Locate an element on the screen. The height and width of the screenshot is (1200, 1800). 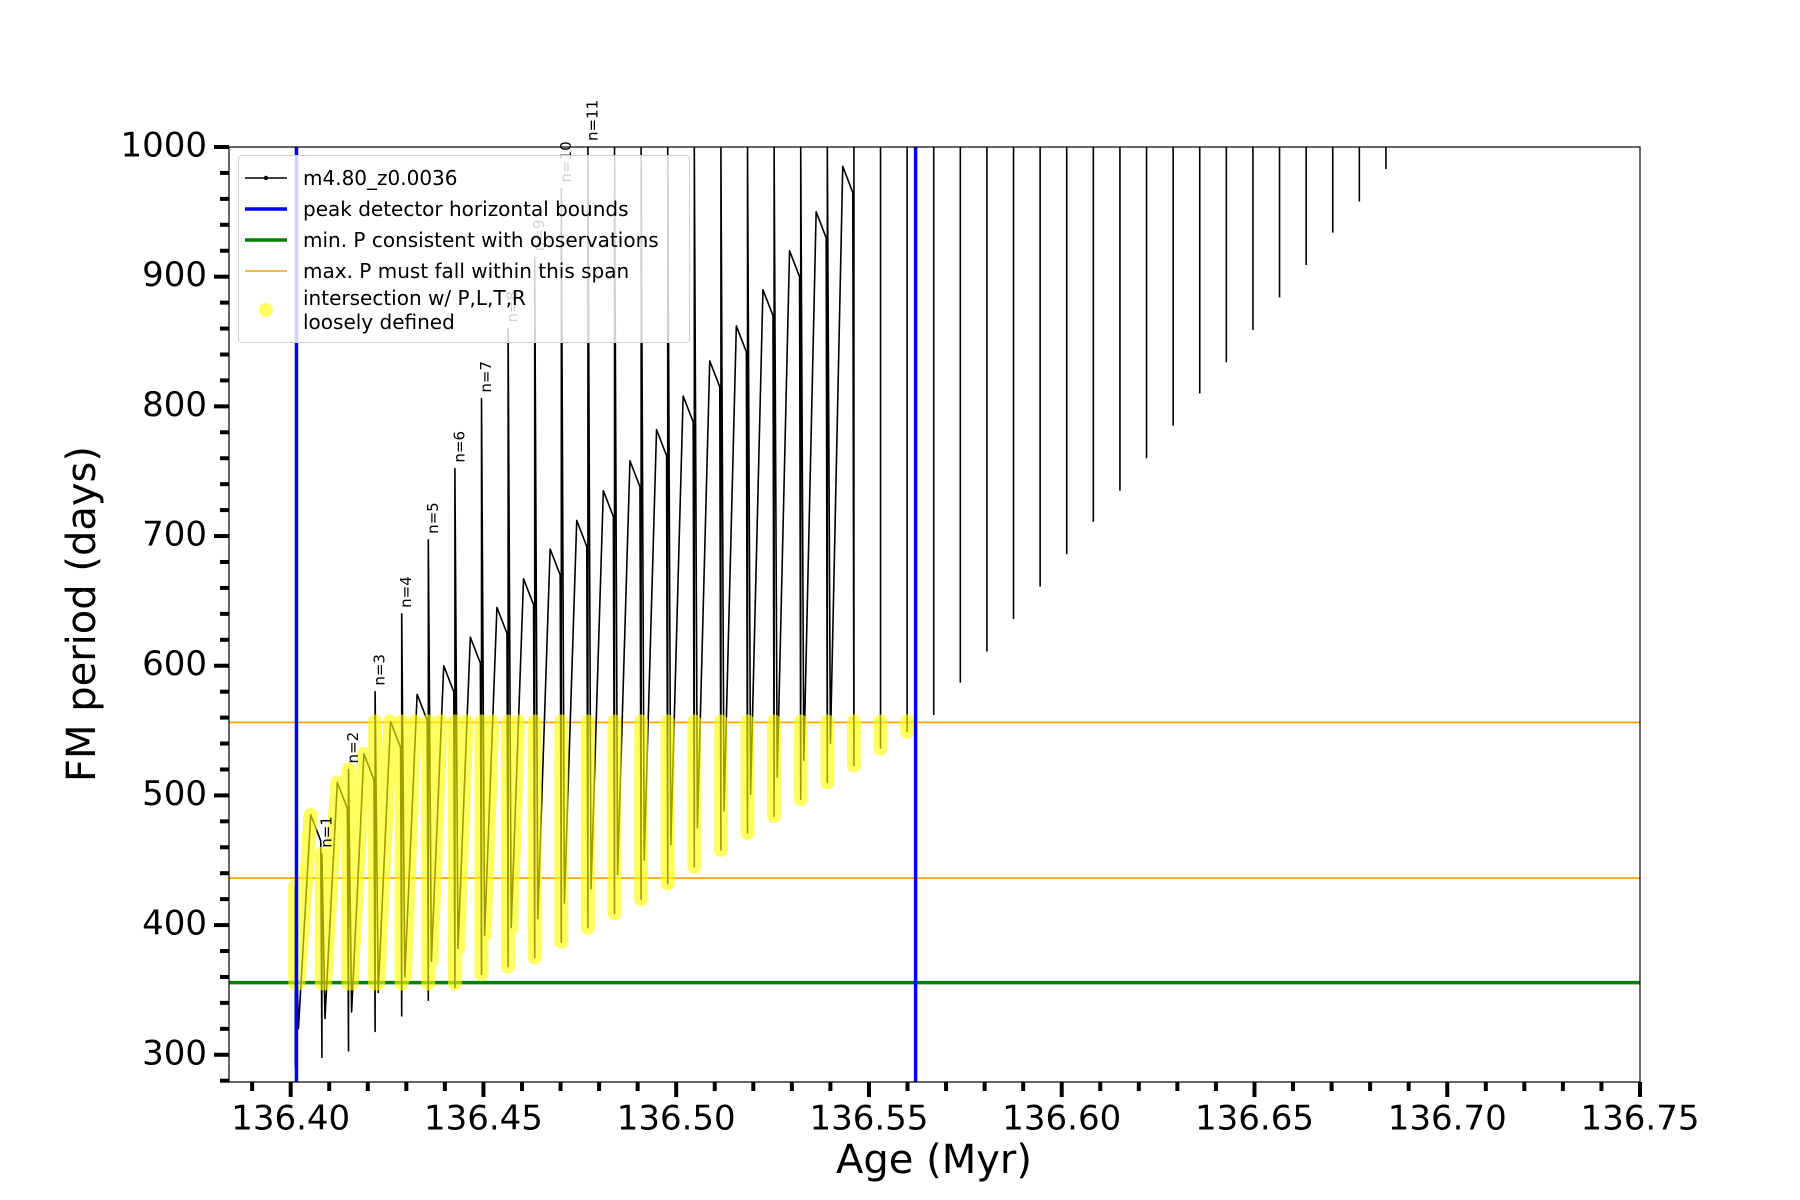
pulse-label: n=4 is located at coordinates (406, 592).